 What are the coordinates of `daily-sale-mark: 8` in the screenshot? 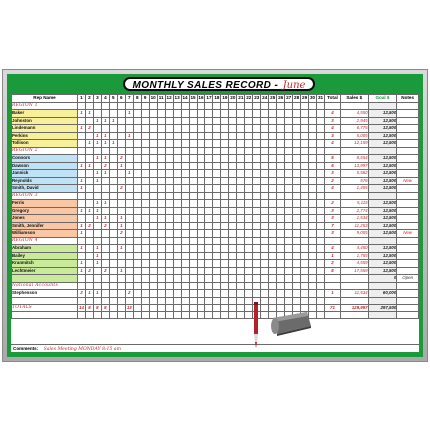 It's located at (105, 308).